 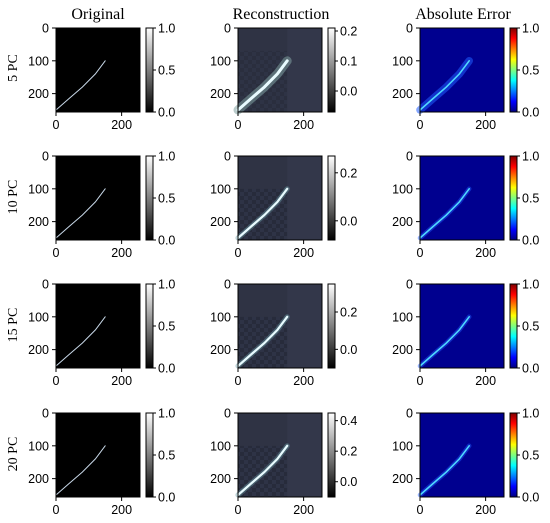 I want to click on colorbar-tick-label: 0.4, so click(x=348, y=421).